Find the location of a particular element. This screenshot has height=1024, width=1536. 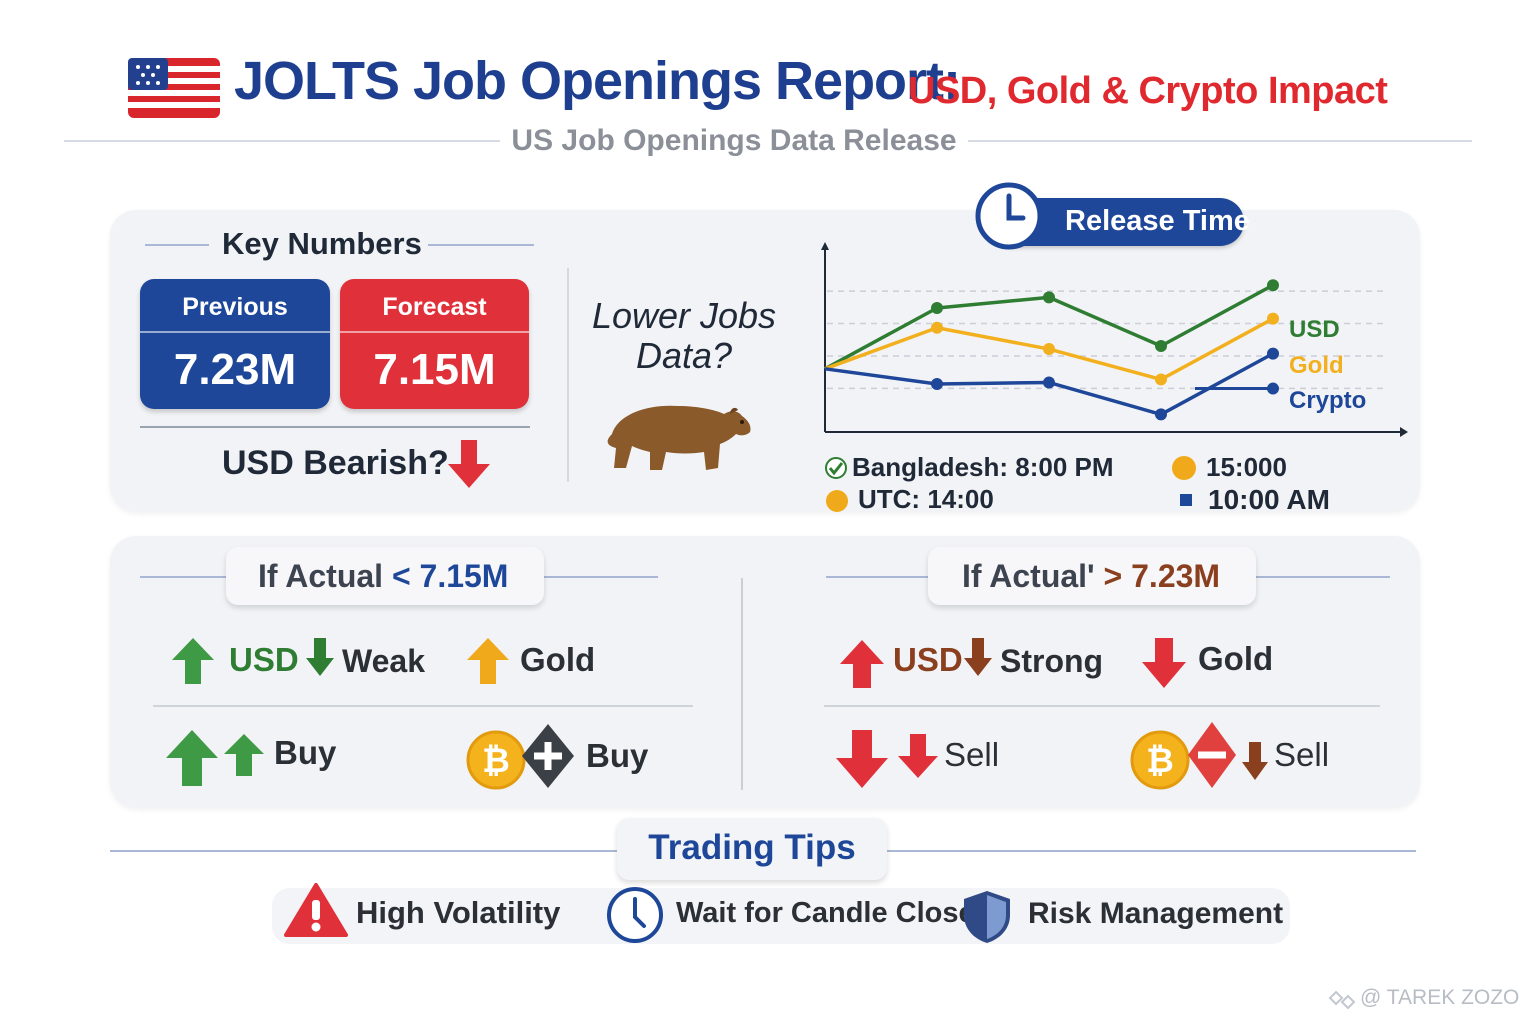

minus-diamond-icon is located at coordinates (1212, 755).